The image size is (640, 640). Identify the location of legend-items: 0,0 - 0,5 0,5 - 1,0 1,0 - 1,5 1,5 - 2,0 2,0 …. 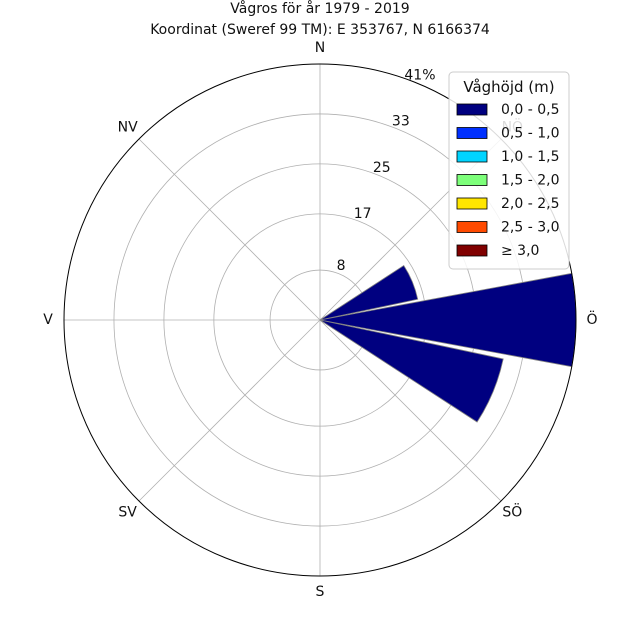
(507, 180).